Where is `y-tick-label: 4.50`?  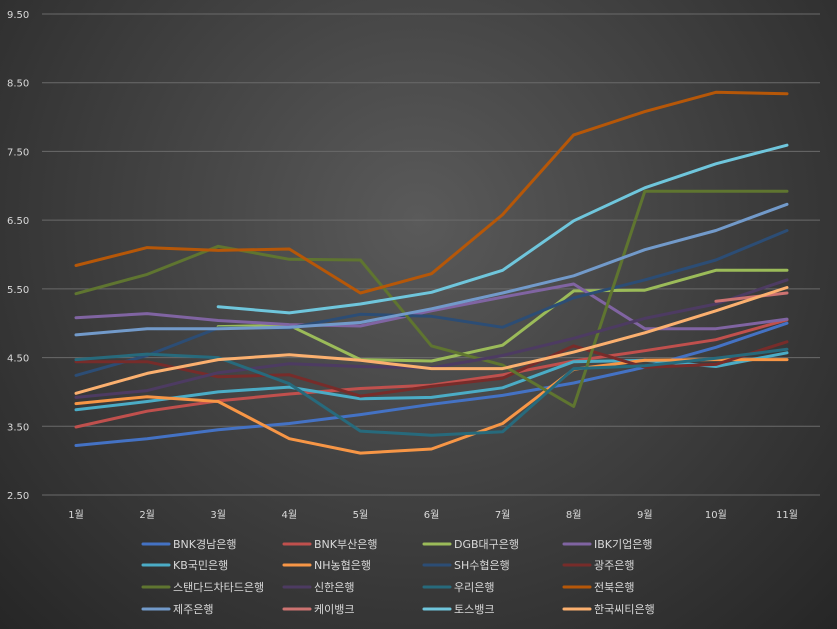
y-tick-label: 4.50 is located at coordinates (18, 359).